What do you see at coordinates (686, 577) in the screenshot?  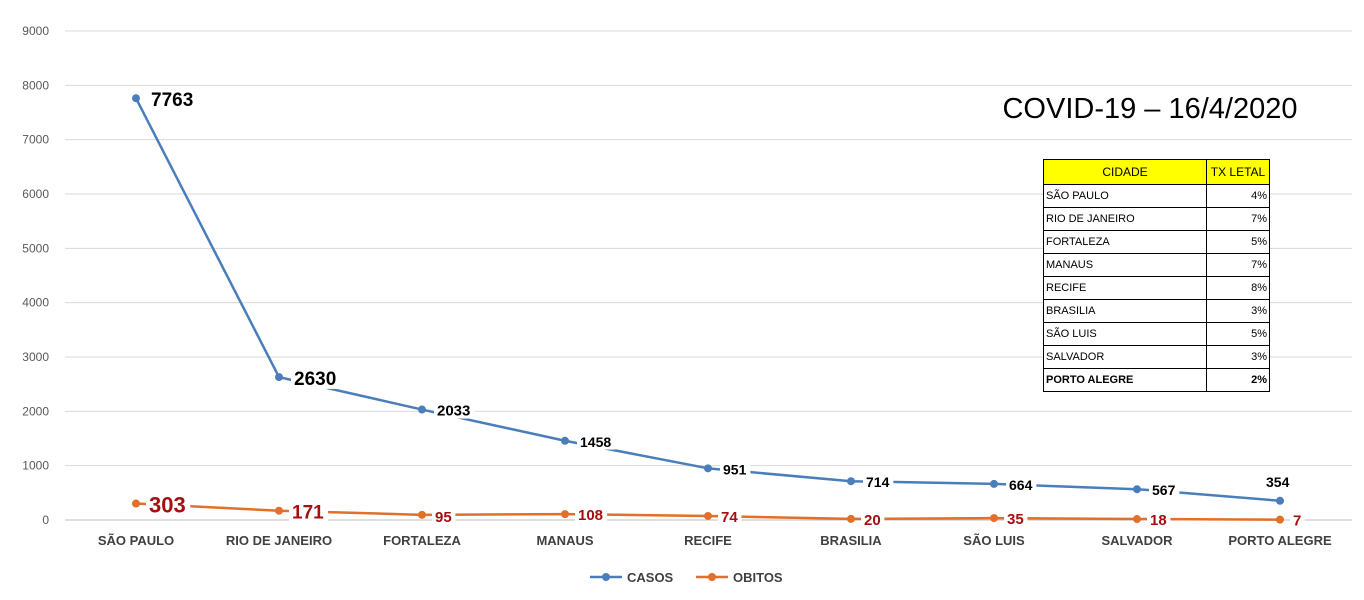 I see `legend: CASOS OBITOS` at bounding box center [686, 577].